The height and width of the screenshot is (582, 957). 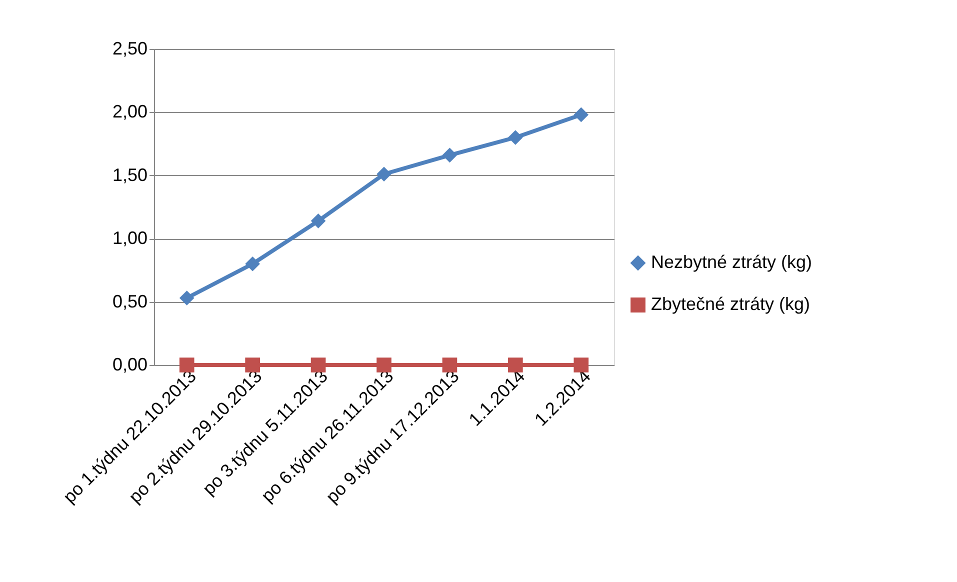 I want to click on y-tick-label: 0,50, so click(x=130, y=301).